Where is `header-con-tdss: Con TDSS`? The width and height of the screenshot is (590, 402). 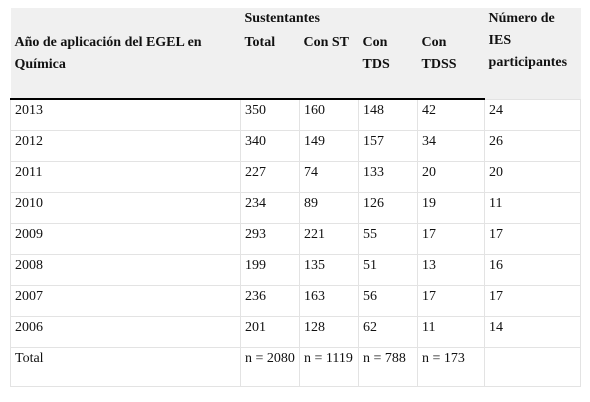
header-con-tdss: Con TDSS is located at coordinates (451, 66).